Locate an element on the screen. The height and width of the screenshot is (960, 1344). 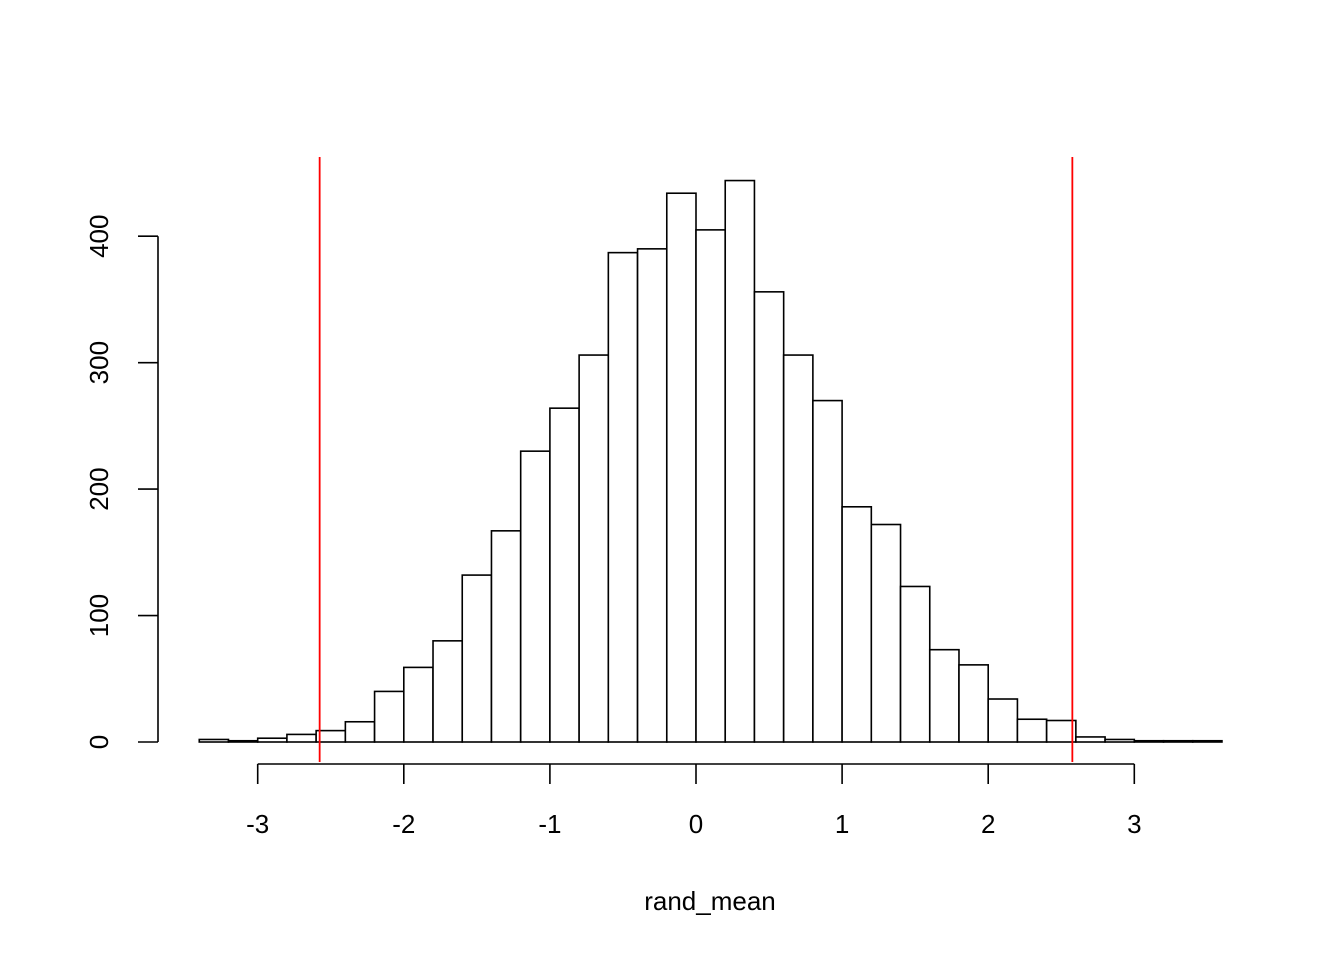
y-tick-label: 200 is located at coordinates (99, 488).